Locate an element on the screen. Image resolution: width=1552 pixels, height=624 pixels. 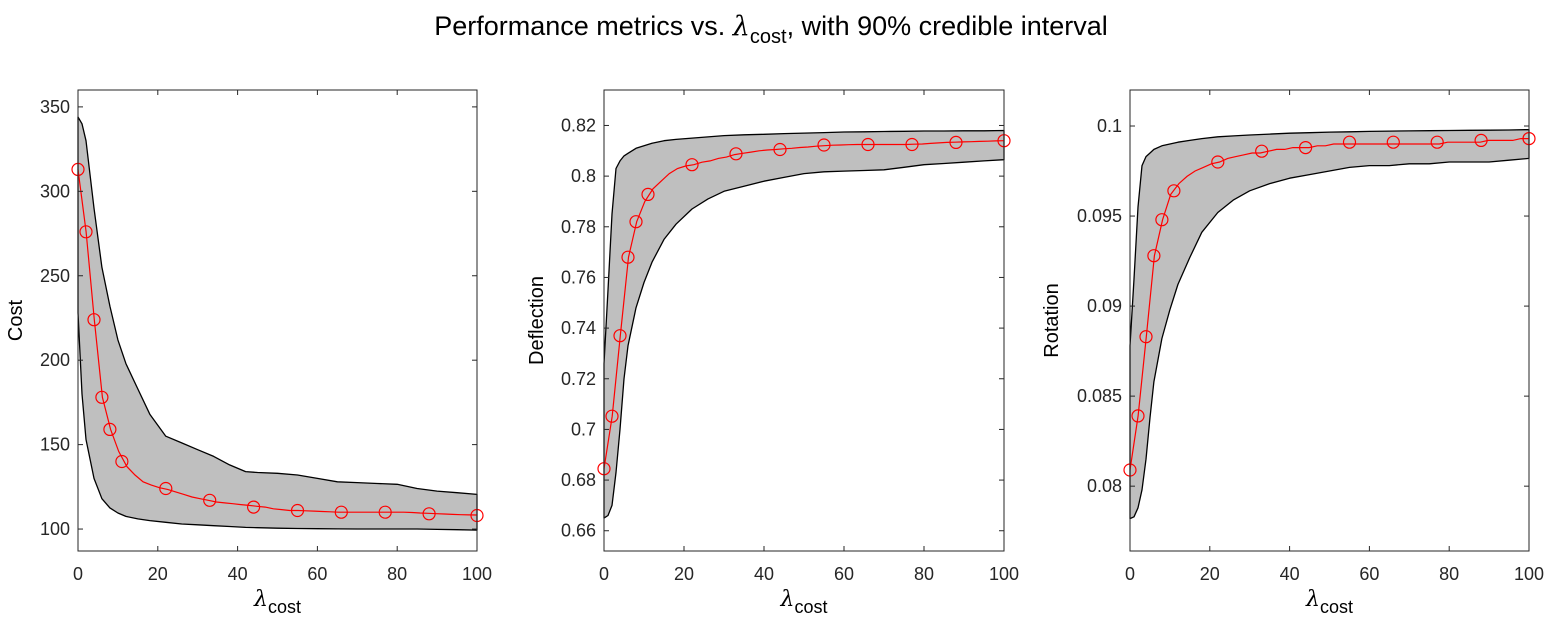
y-tick-label: 300 is located at coordinates (55, 191).